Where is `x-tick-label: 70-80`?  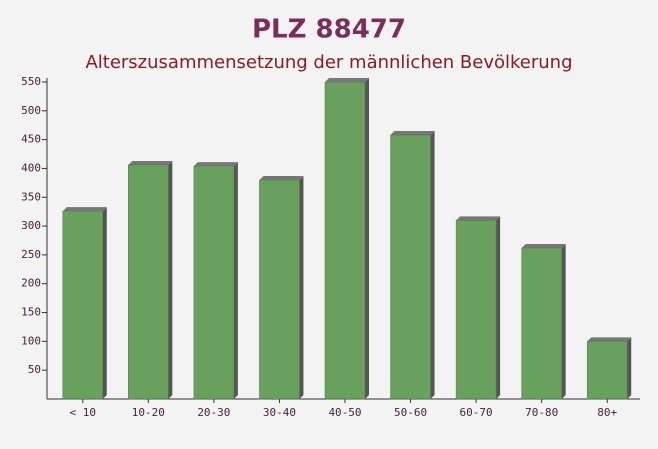
x-tick-label: 70-80 is located at coordinates (541, 412).